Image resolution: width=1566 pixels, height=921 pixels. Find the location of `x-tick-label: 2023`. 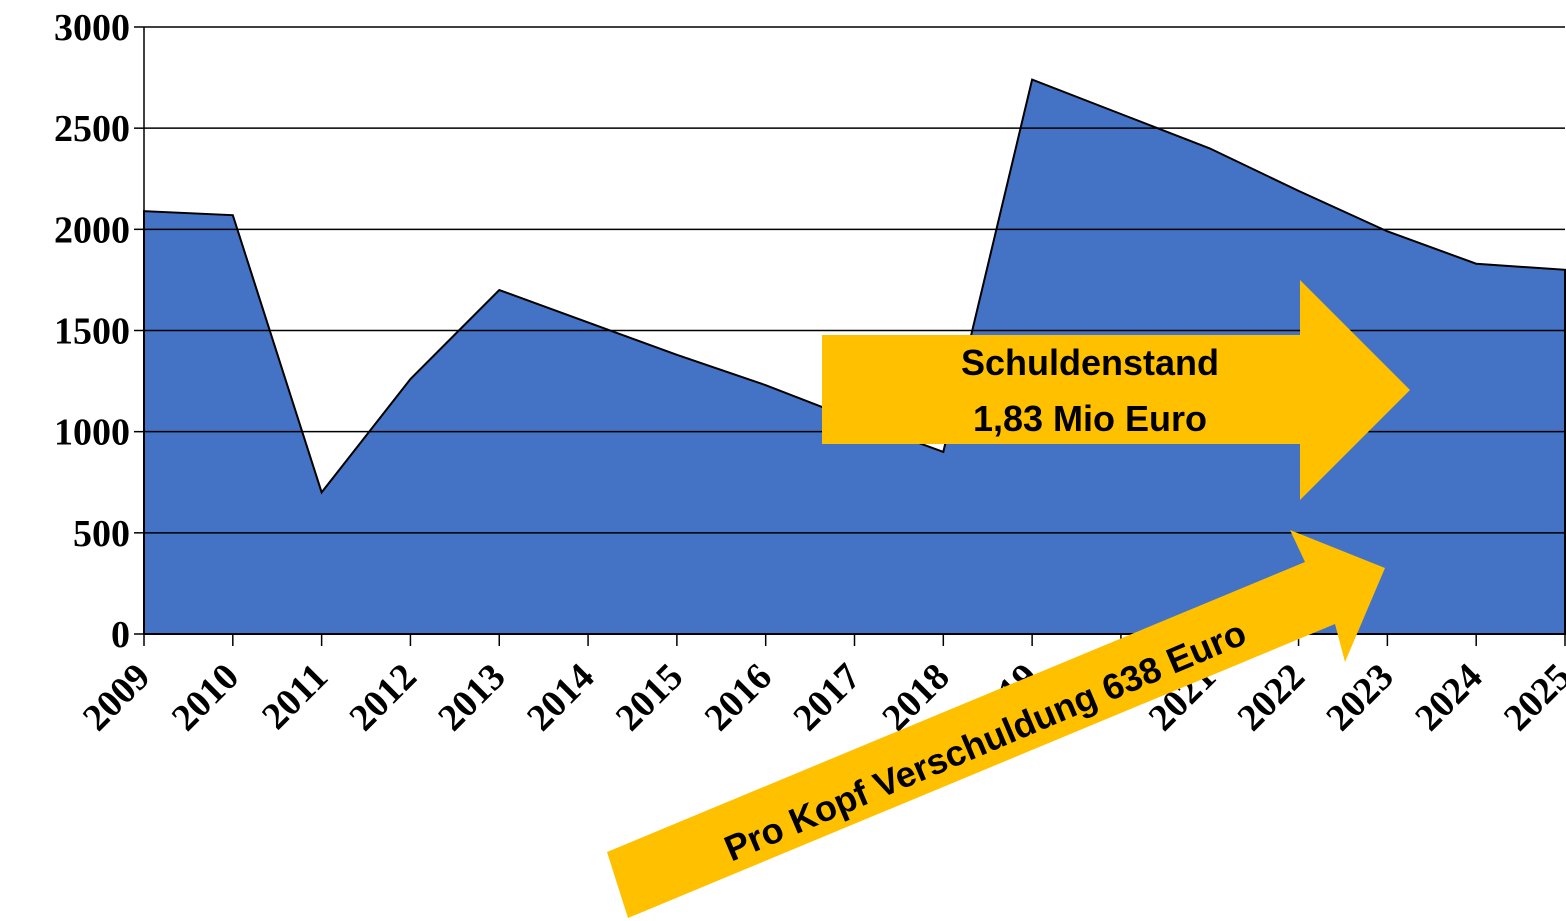

x-tick-label: 2023 is located at coordinates (1359, 697).